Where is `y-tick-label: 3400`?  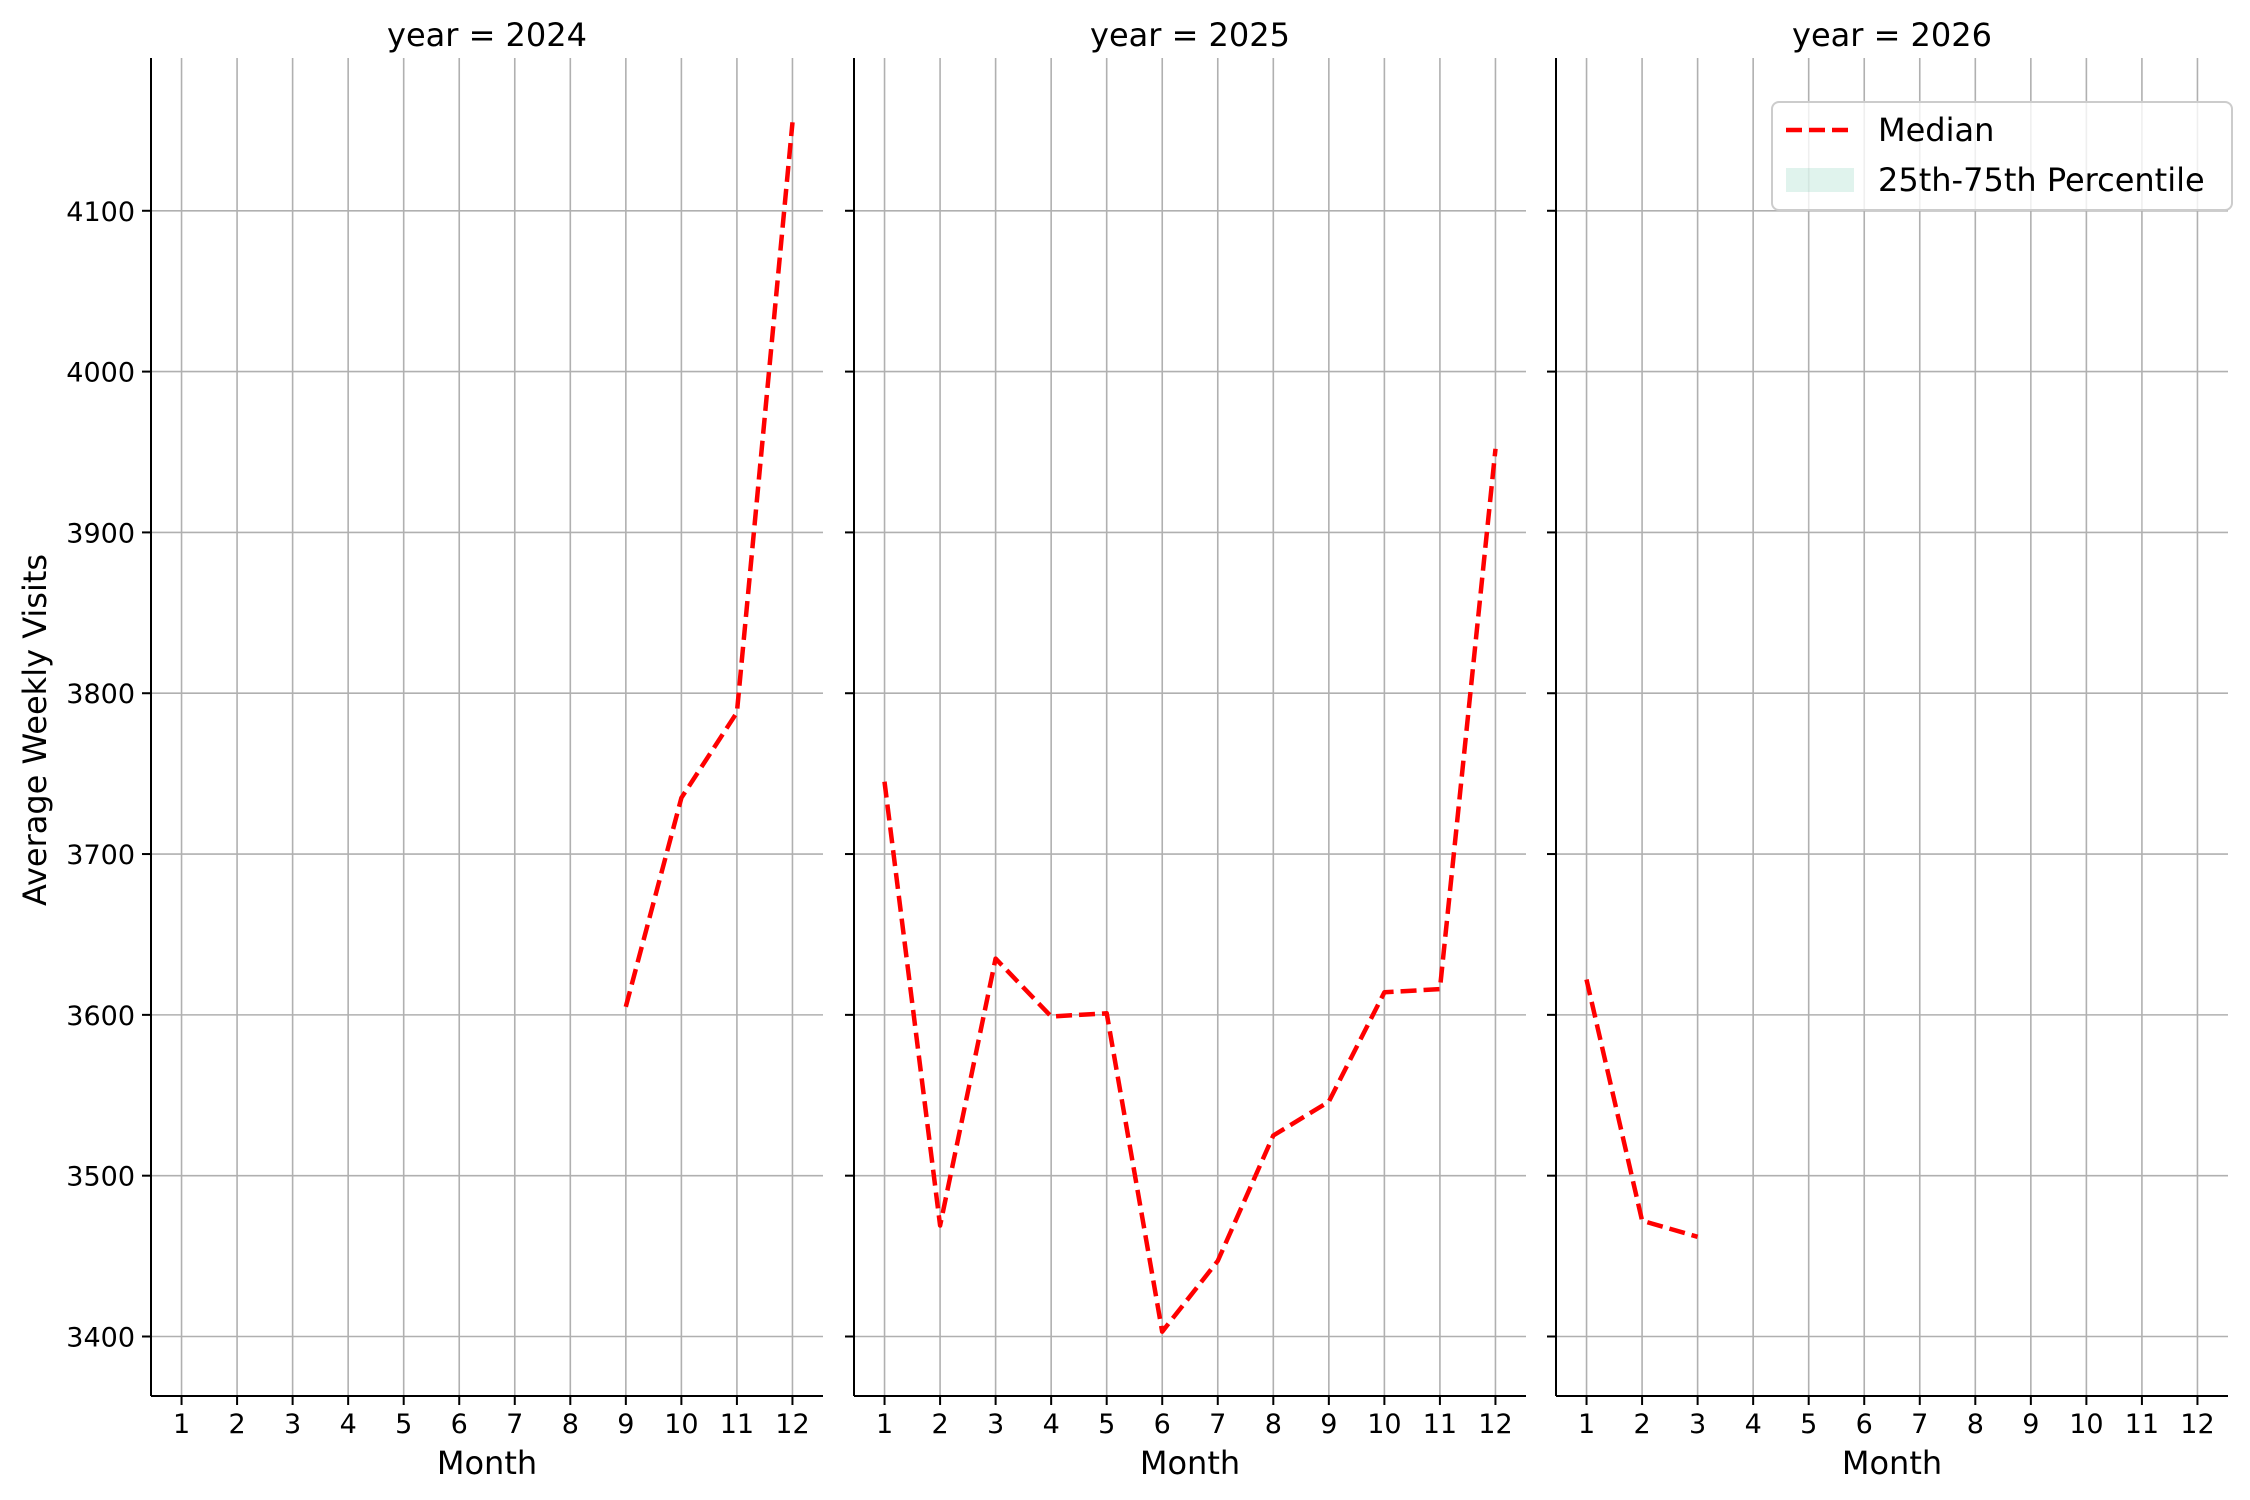
y-tick-label: 3400 is located at coordinates (100, 1337).